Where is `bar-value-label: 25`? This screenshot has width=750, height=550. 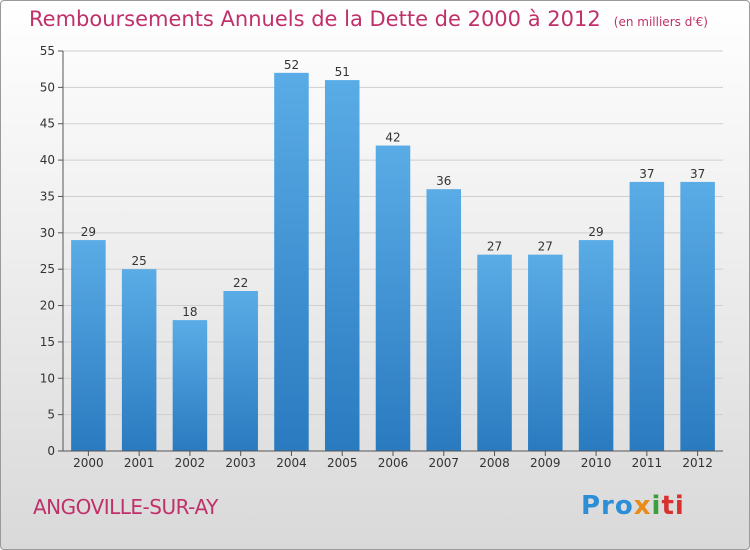
bar-value-label: 25 is located at coordinates (139, 261).